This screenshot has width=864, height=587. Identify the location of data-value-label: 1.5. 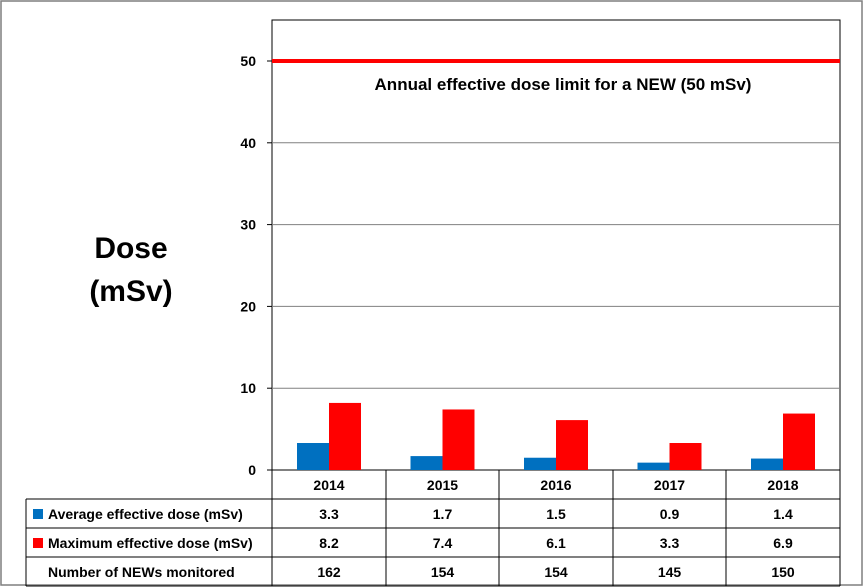
(556, 514).